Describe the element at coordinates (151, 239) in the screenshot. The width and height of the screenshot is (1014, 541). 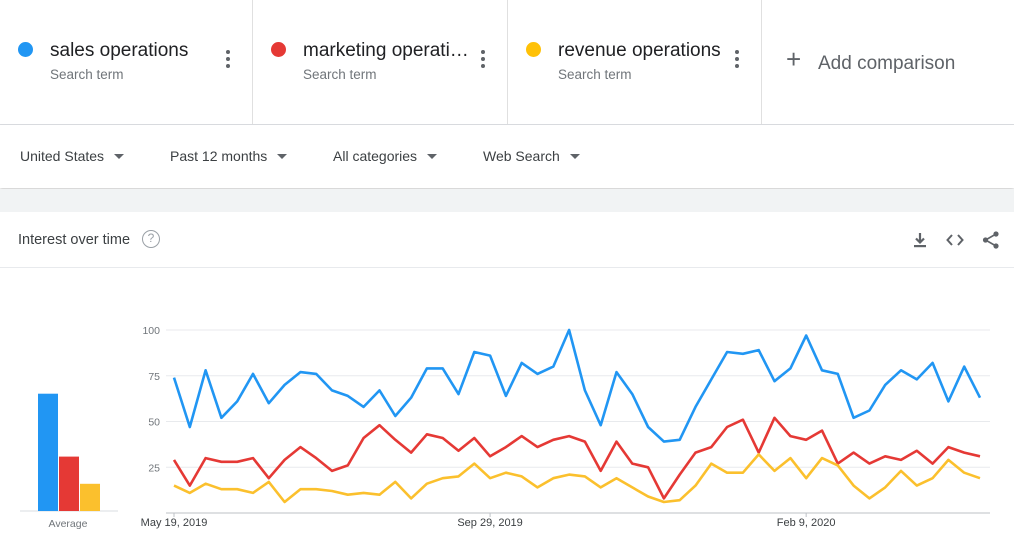
I see `help-icon: ?` at that location.